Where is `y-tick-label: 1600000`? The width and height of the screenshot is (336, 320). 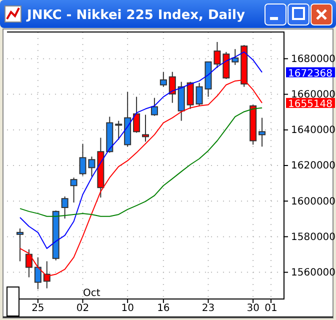 y-tick-label: 1600000 is located at coordinates (313, 202).